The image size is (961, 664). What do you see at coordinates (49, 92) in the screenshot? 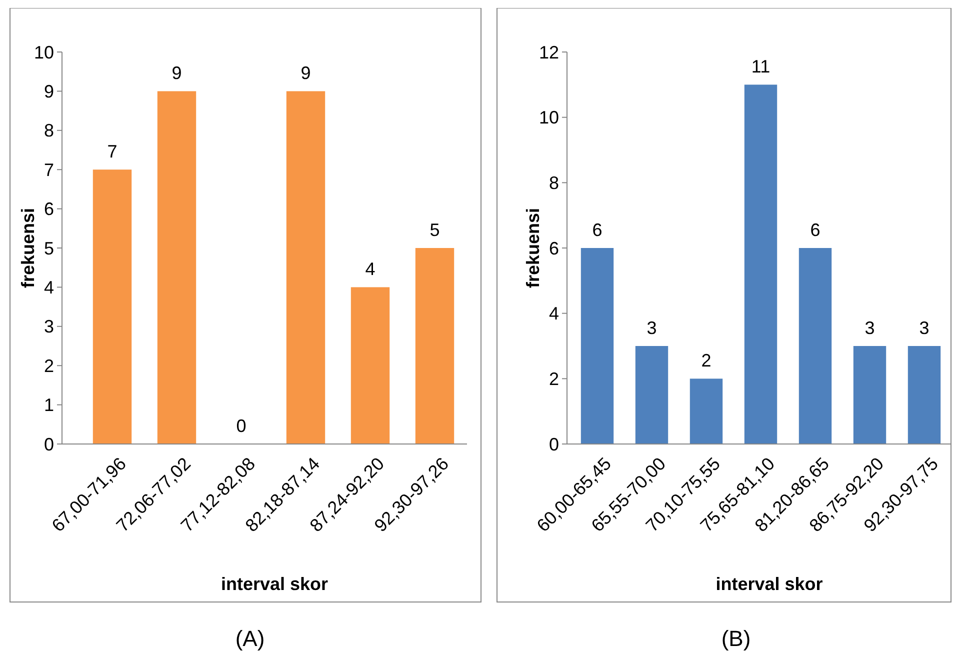
I see `y-tick-label: 9` at bounding box center [49, 92].